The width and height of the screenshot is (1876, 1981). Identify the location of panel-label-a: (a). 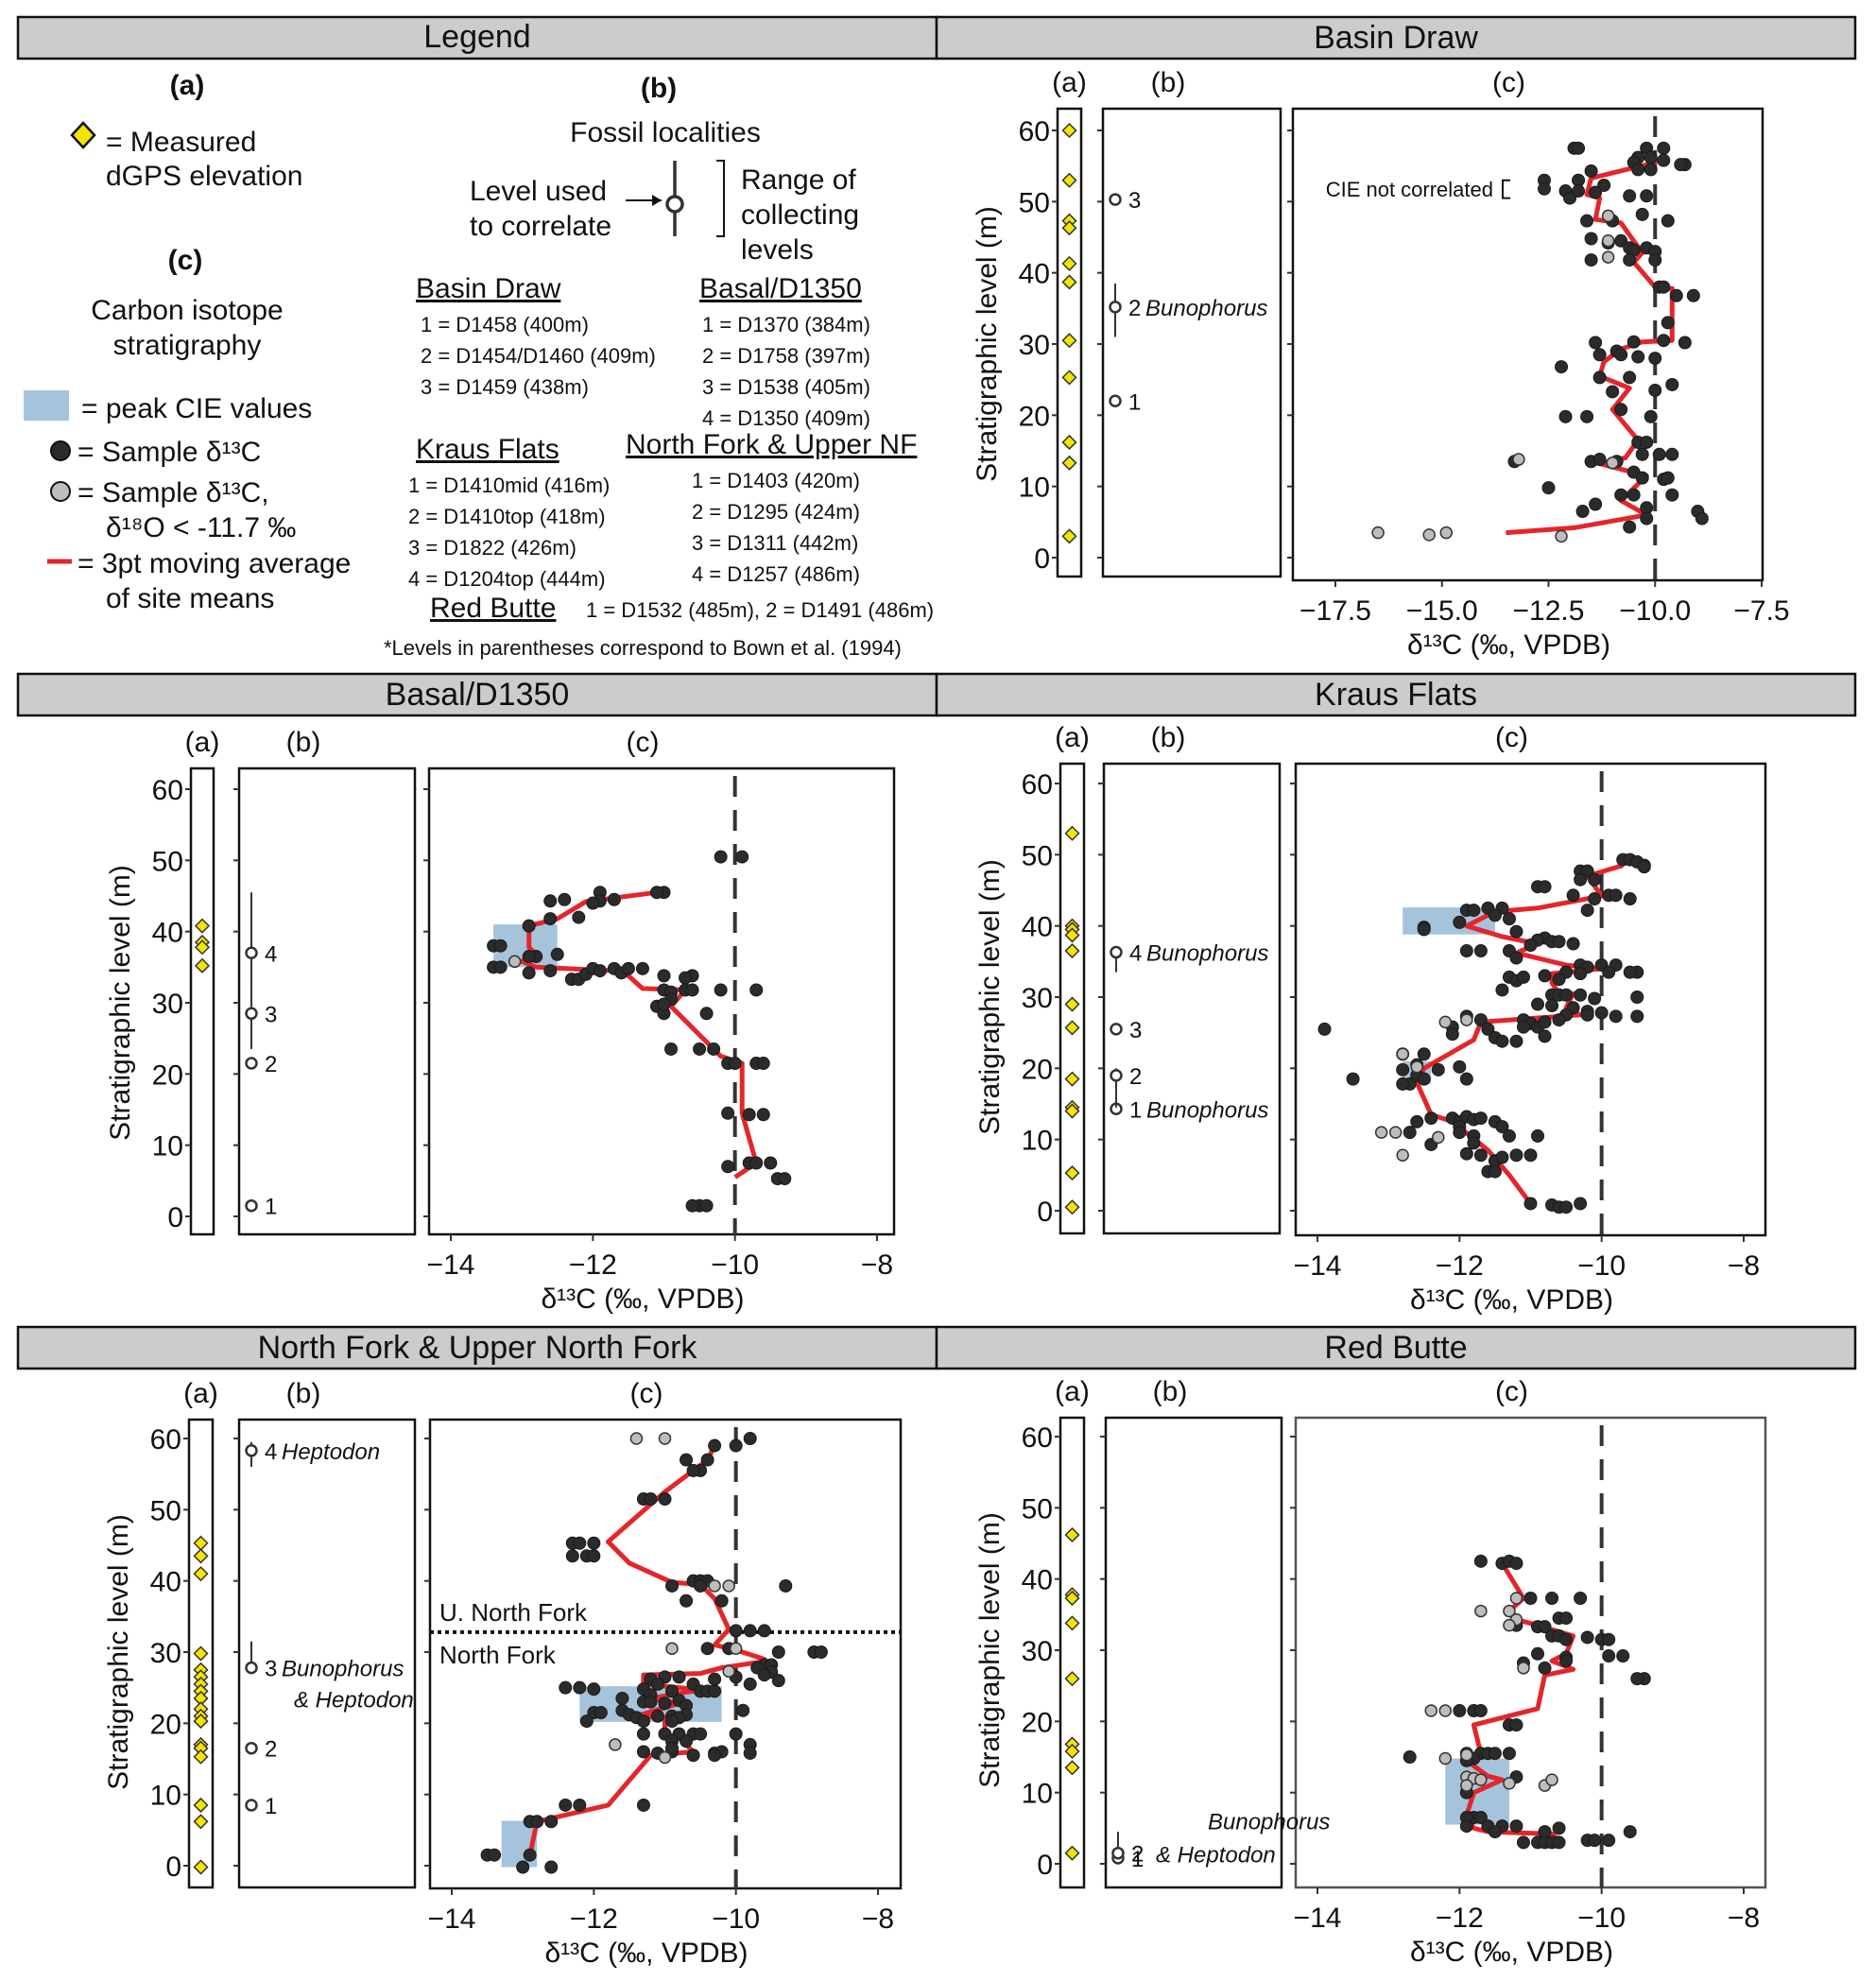
(203, 742).